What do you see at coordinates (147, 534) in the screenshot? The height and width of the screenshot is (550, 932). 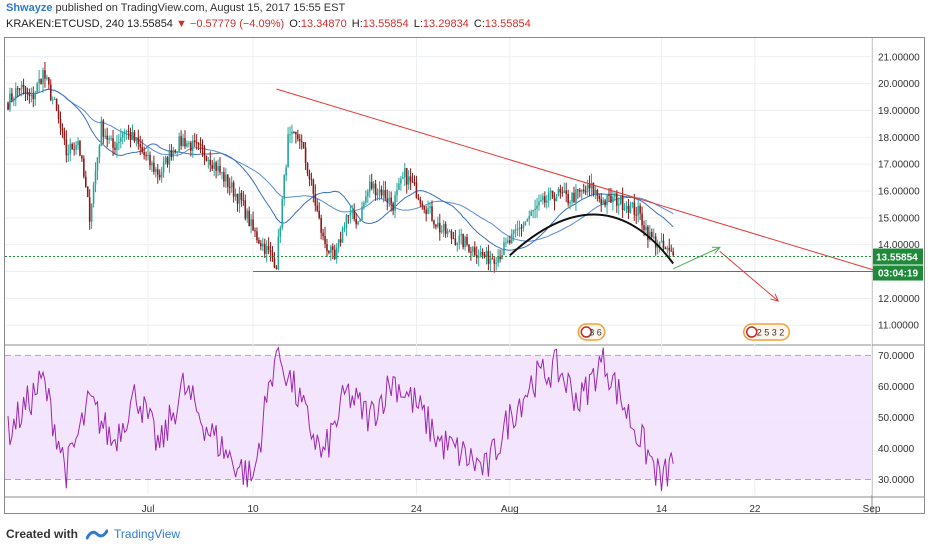 I see `tradingview-brand: TradingView` at bounding box center [147, 534].